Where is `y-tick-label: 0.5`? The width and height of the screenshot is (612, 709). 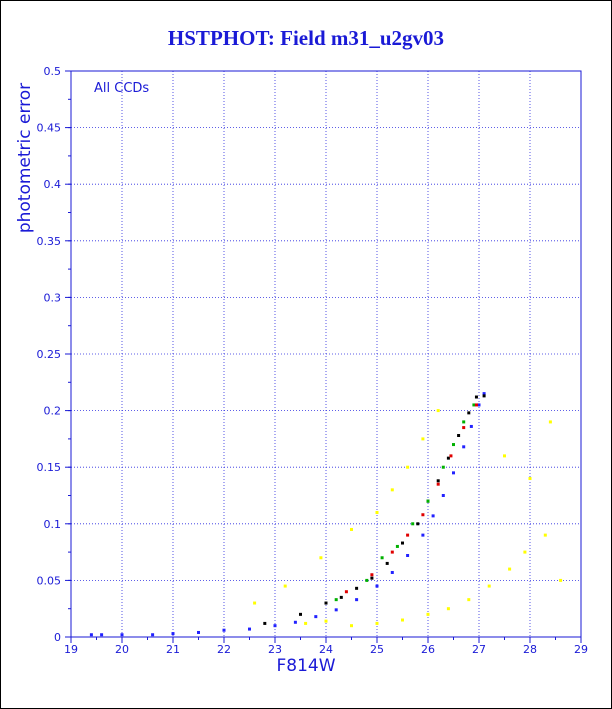 y-tick-label: 0.5 is located at coordinates (53, 71).